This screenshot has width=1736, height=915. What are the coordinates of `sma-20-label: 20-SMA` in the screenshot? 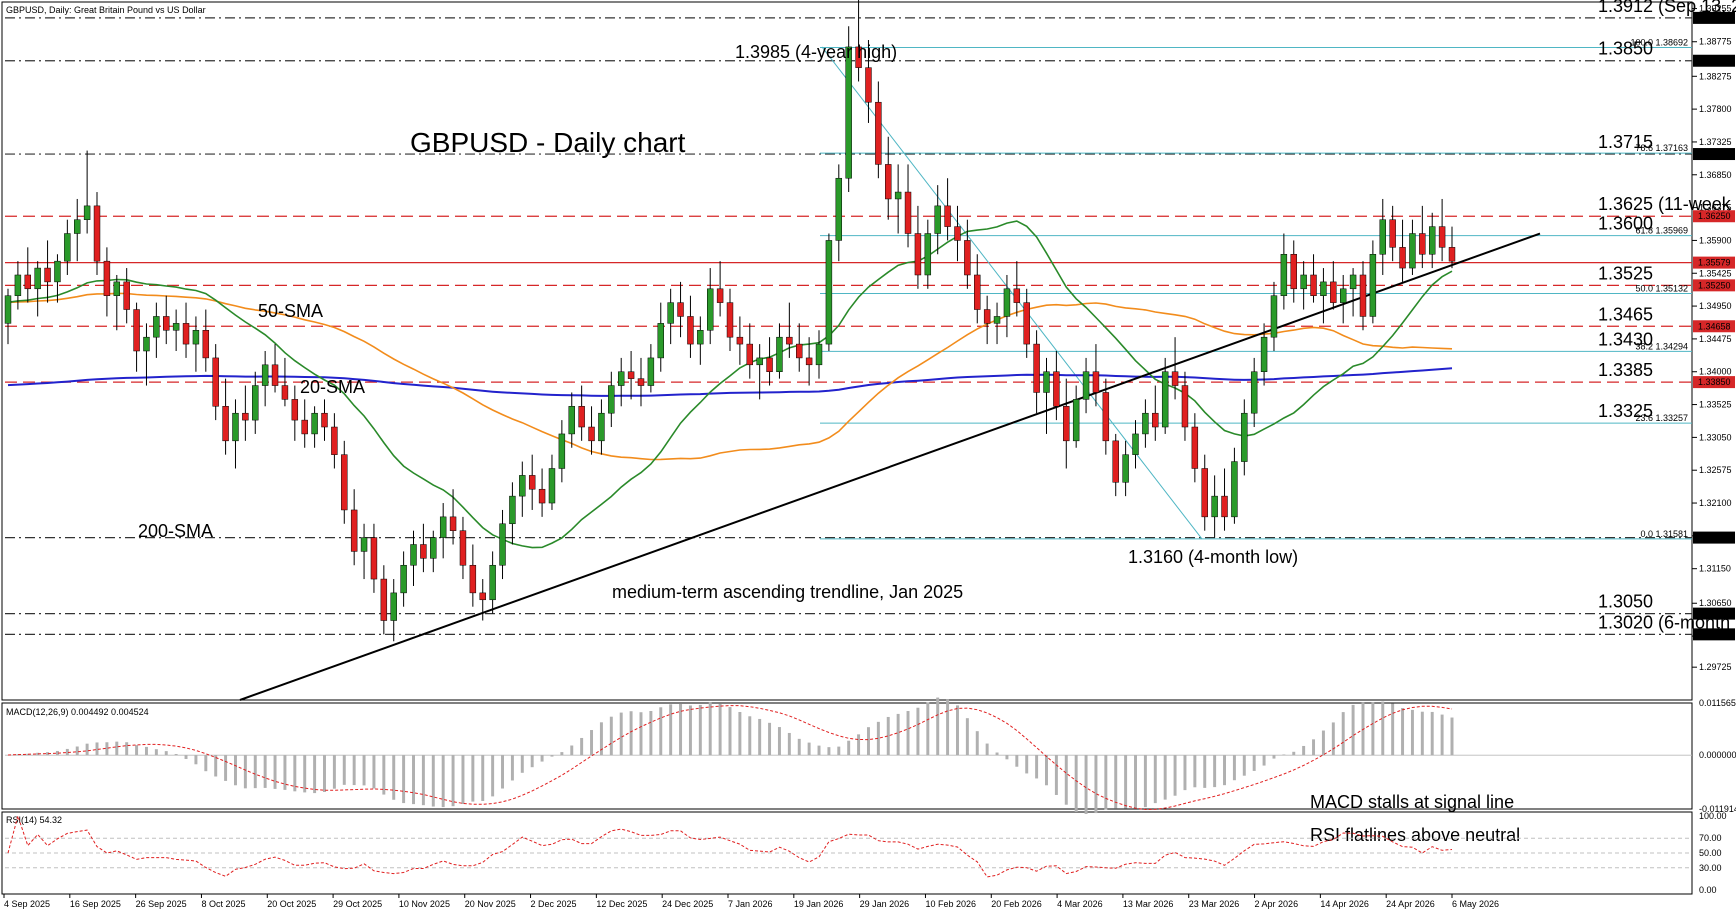 It's located at (332, 387).